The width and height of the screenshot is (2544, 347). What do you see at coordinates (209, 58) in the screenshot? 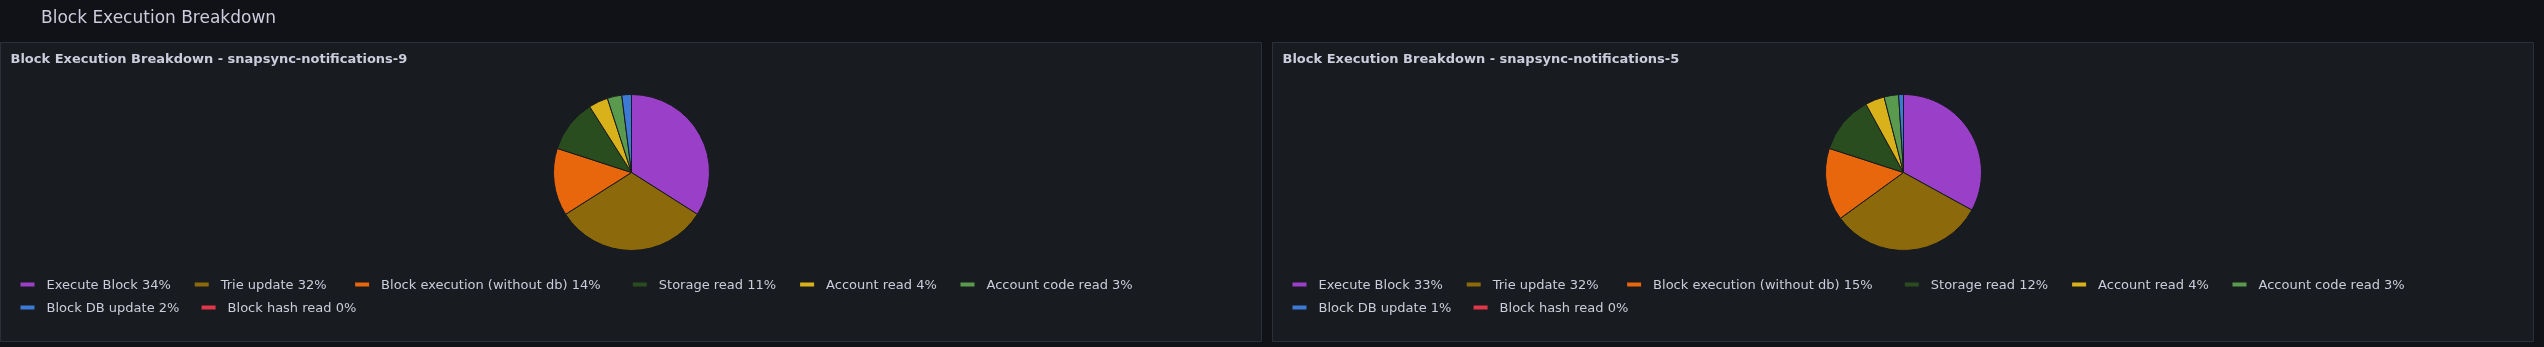
I see `chart-title: Block Execution Breakdown - snapsync-notifications-9` at bounding box center [209, 58].